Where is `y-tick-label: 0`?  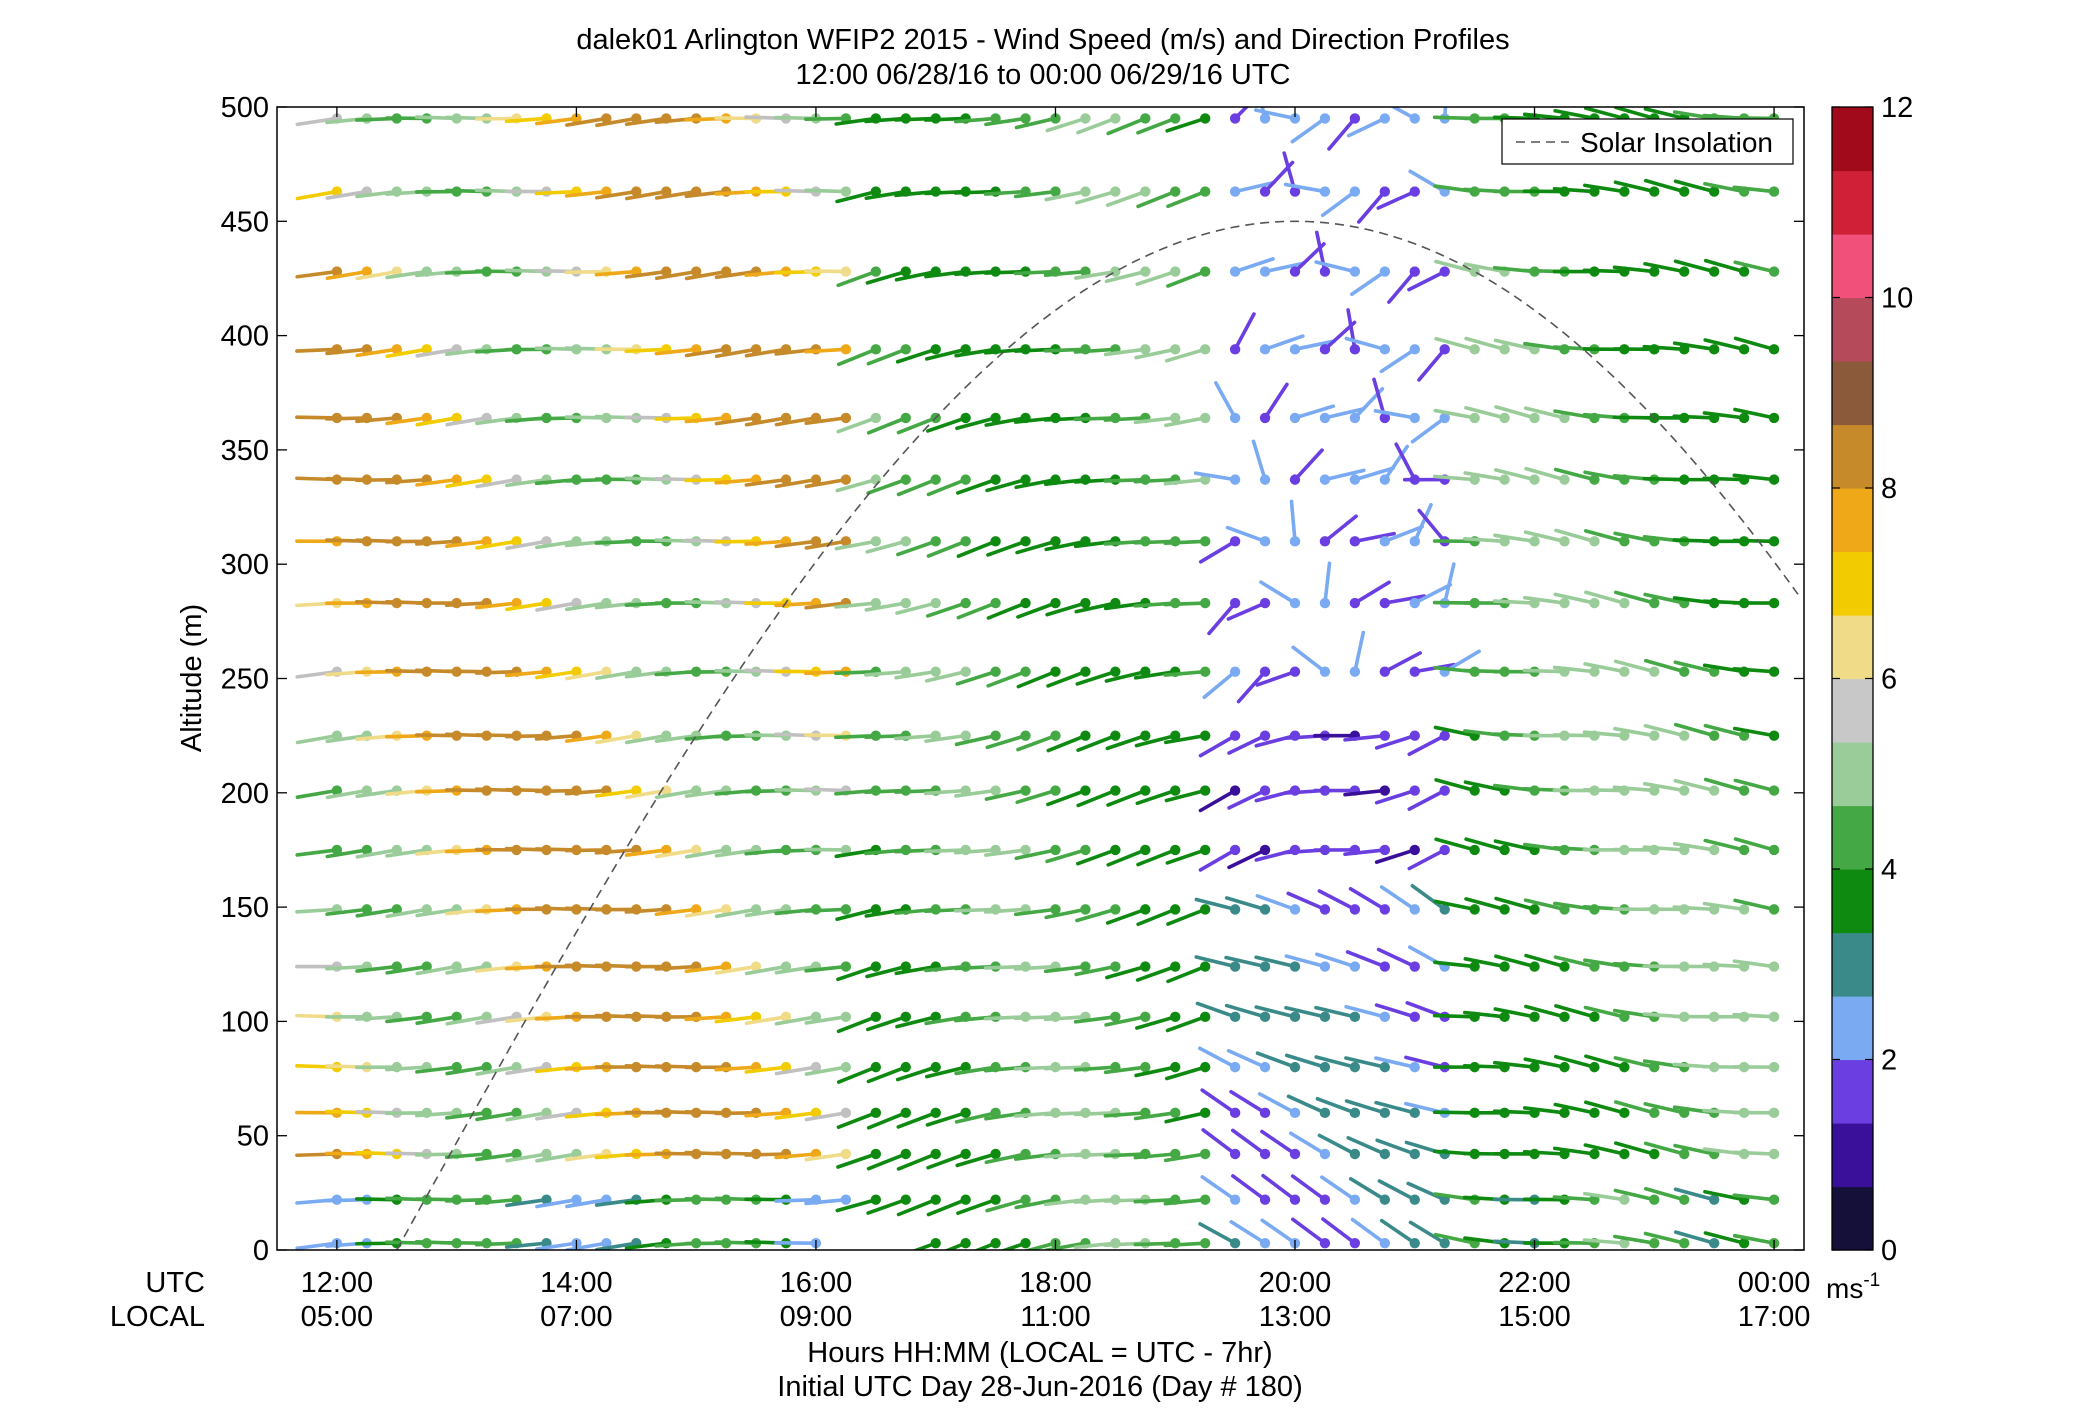
y-tick-label: 0 is located at coordinates (261, 1251).